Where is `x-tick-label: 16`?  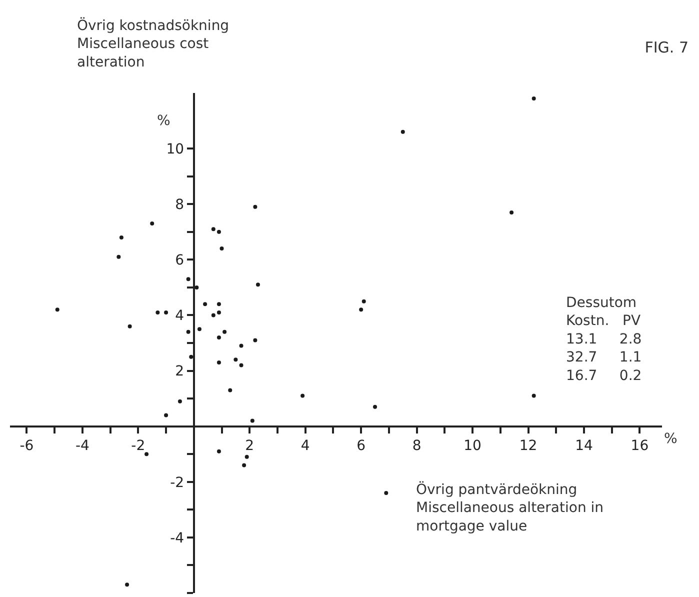
x-tick-label: 16 is located at coordinates (639, 446).